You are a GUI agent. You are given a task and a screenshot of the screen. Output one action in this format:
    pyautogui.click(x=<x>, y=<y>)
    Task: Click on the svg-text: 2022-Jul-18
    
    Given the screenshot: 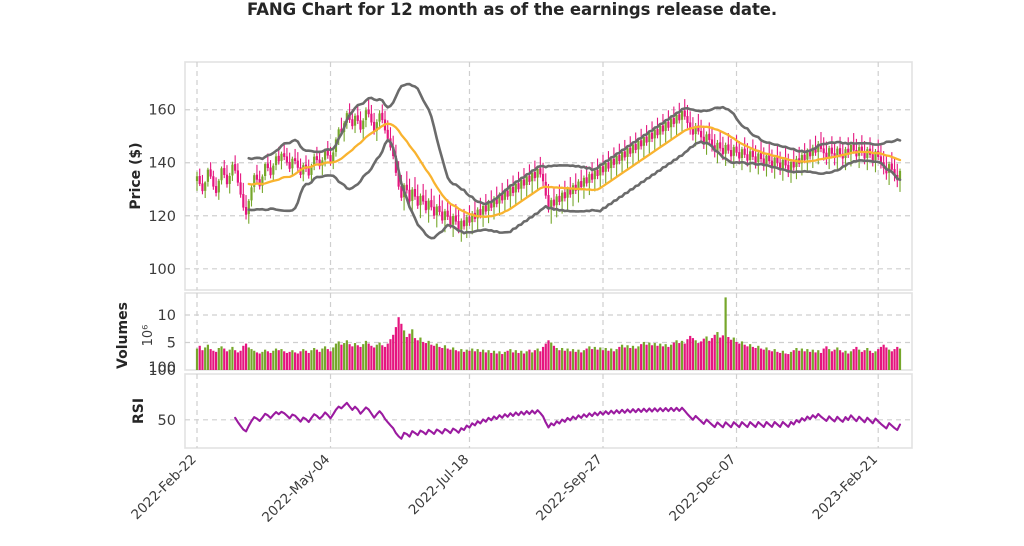 What is the action you would take?
    pyautogui.click(x=439, y=485)
    